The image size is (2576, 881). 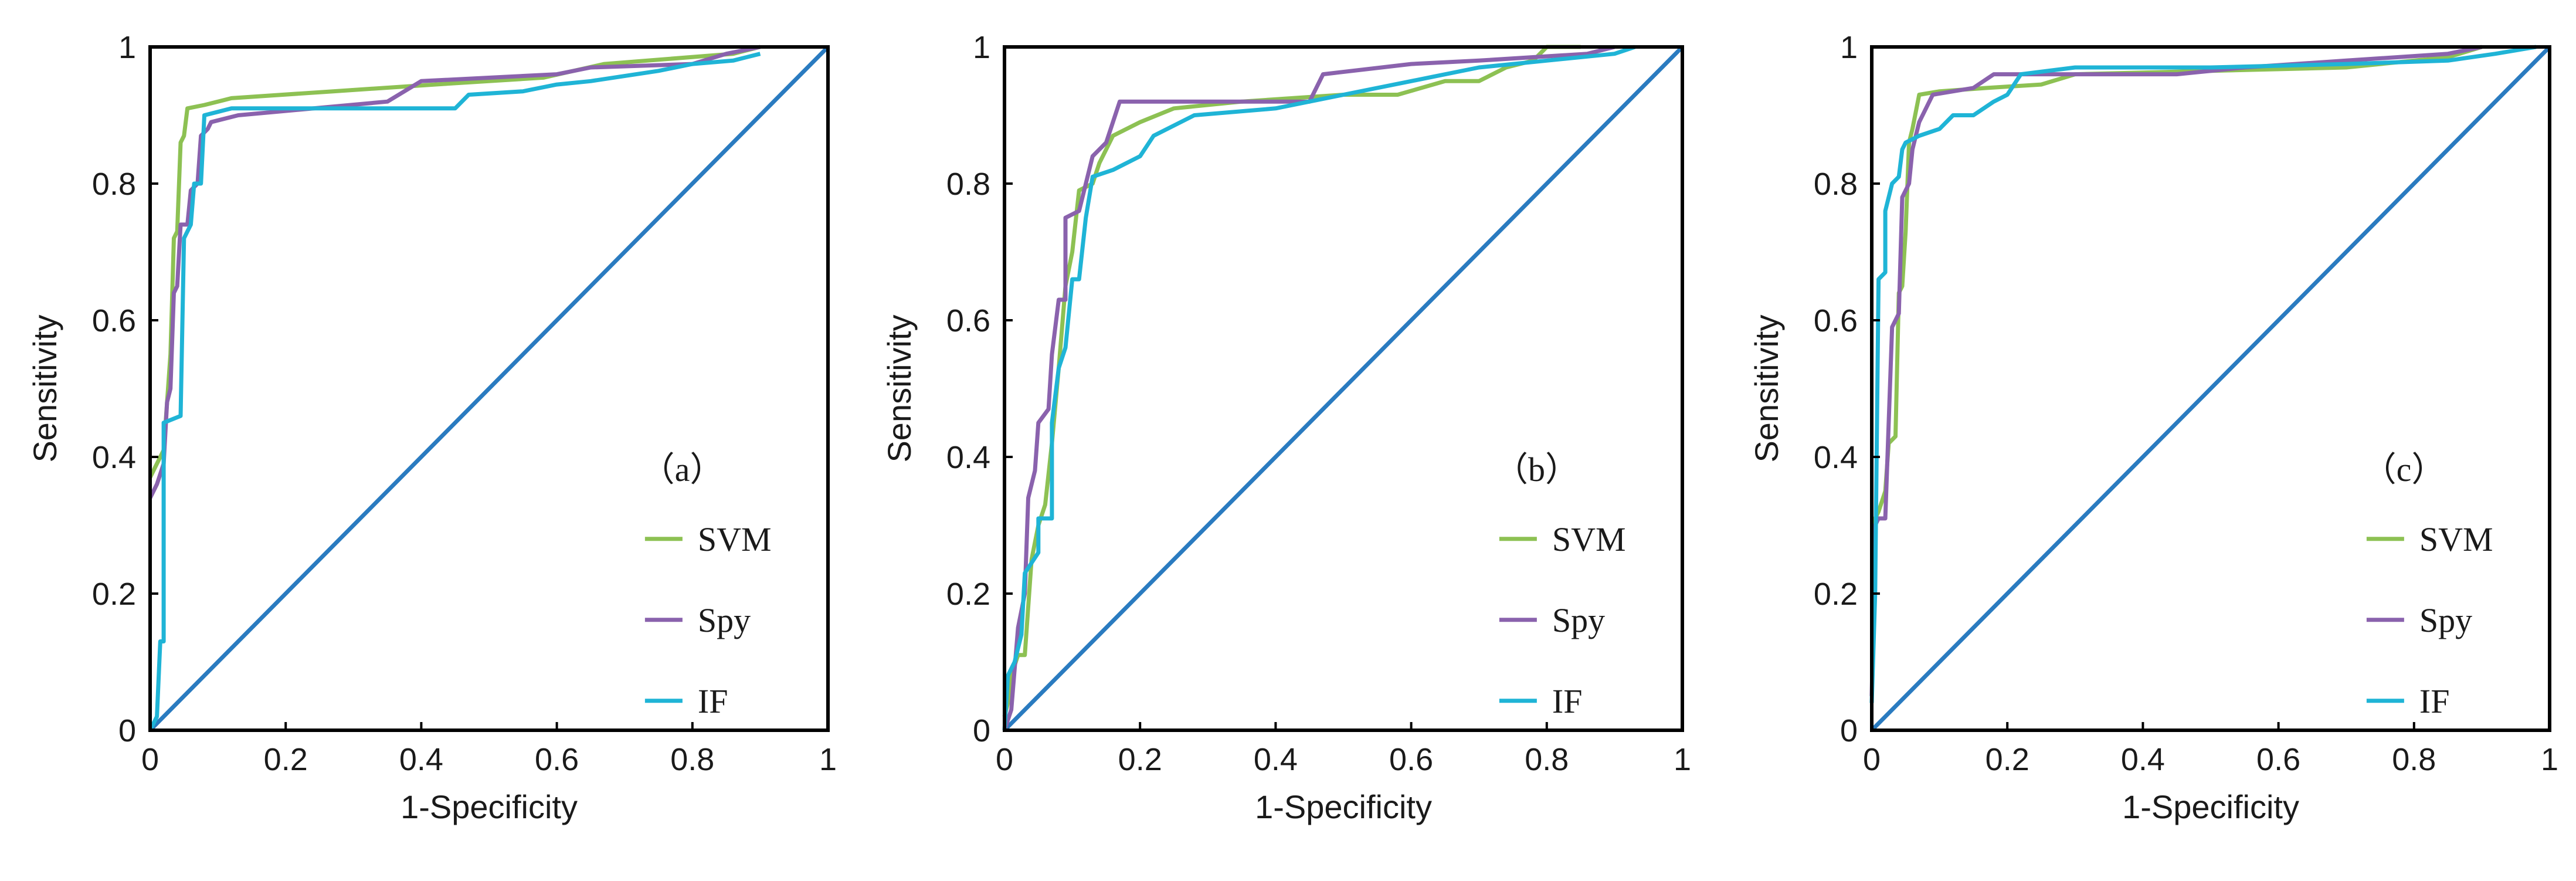 What do you see at coordinates (682, 469) in the screenshot?
I see `panel-label: （a）` at bounding box center [682, 469].